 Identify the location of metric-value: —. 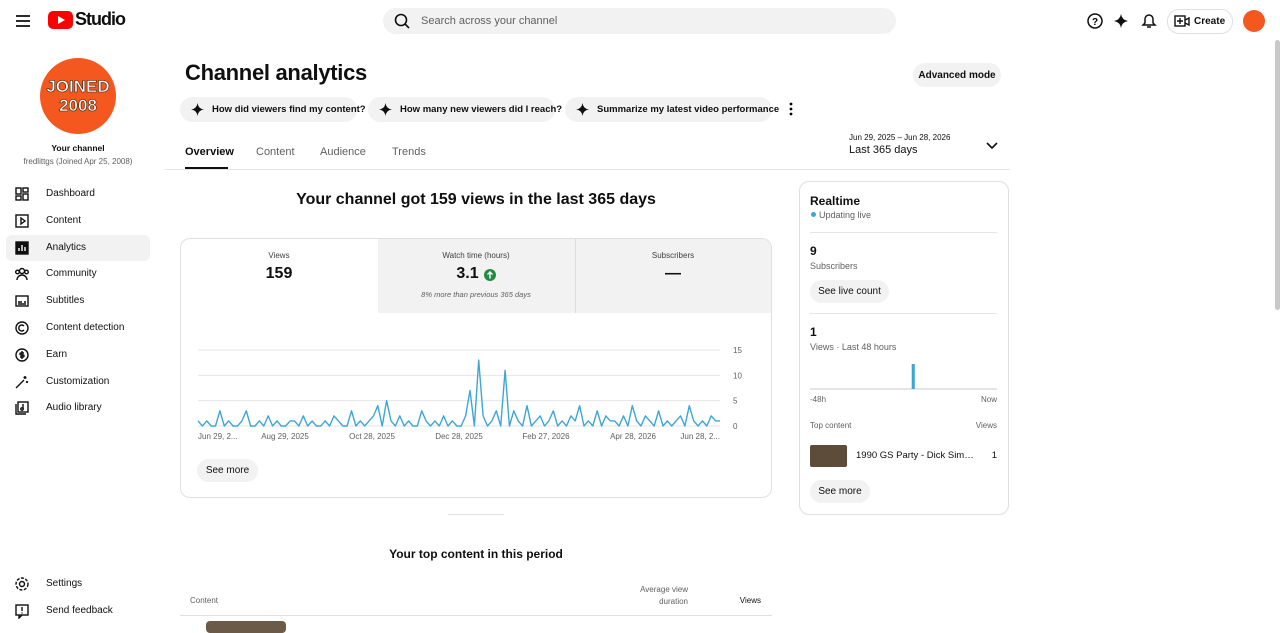
(673, 274).